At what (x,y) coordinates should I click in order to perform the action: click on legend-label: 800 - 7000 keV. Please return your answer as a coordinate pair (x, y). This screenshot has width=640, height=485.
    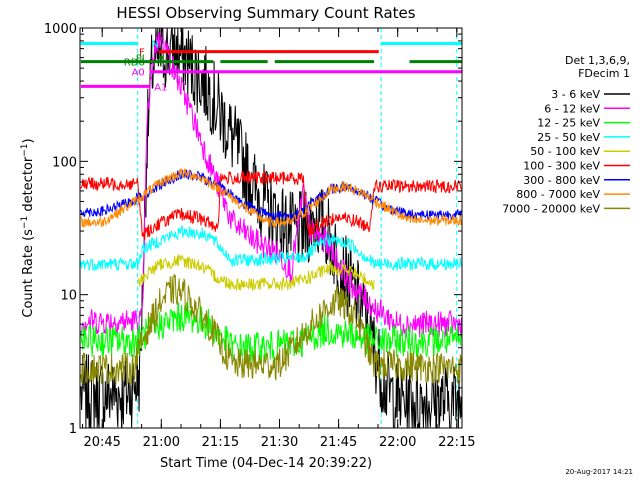
    Looking at the image, I should click on (558, 194).